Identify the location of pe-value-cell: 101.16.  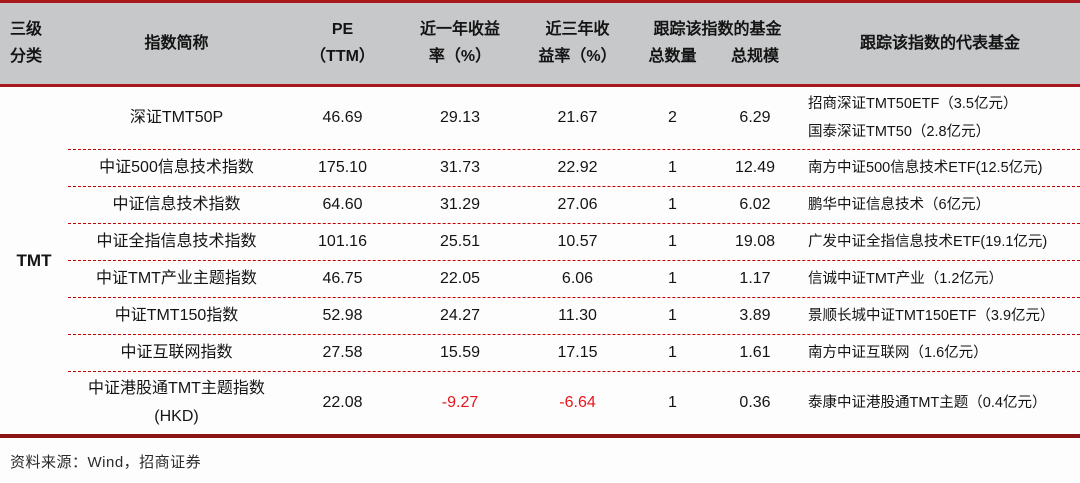
(342, 241).